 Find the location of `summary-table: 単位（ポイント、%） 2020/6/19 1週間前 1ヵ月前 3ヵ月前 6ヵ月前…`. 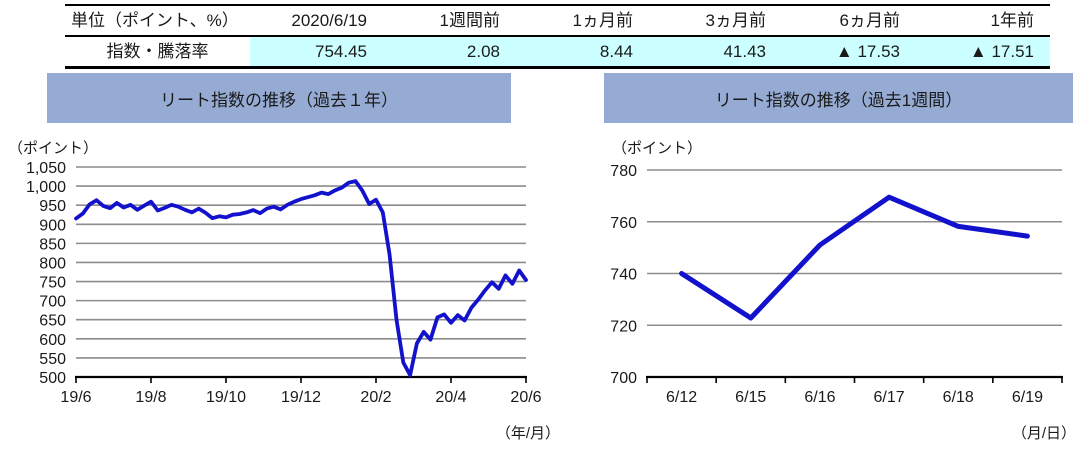

summary-table: 単位（ポイント、%） 2020/6/19 1週間前 1ヵ月前 3ヵ月前 6ヵ月前… is located at coordinates (557, 36).